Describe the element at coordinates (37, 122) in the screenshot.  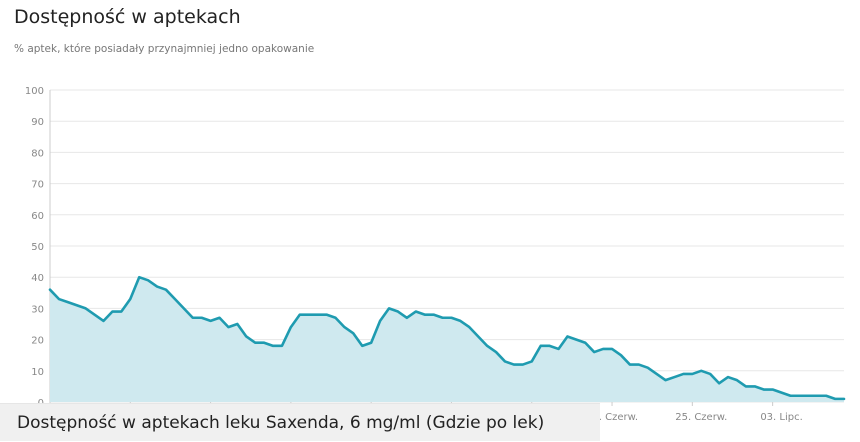
I see `y-tick-label: 90` at that location.